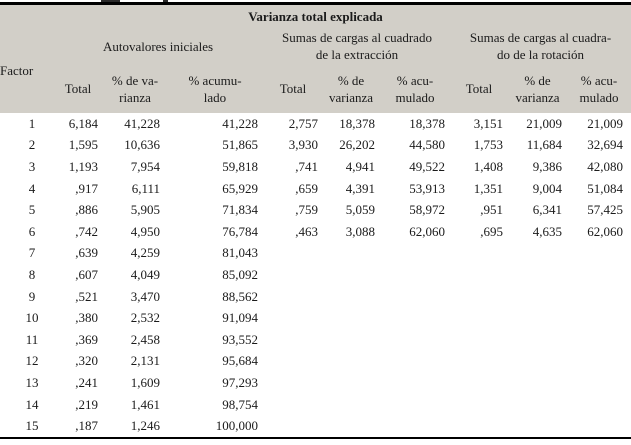 This screenshot has height=445, width=631. What do you see at coordinates (26, 296) in the screenshot?
I see `factor-number-cell: 9` at bounding box center [26, 296].